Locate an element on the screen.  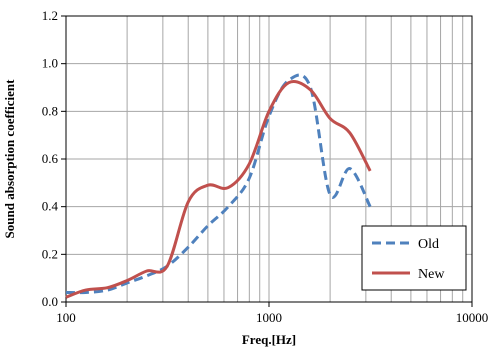
y-tick-label: 0.2 is located at coordinates (50, 253).